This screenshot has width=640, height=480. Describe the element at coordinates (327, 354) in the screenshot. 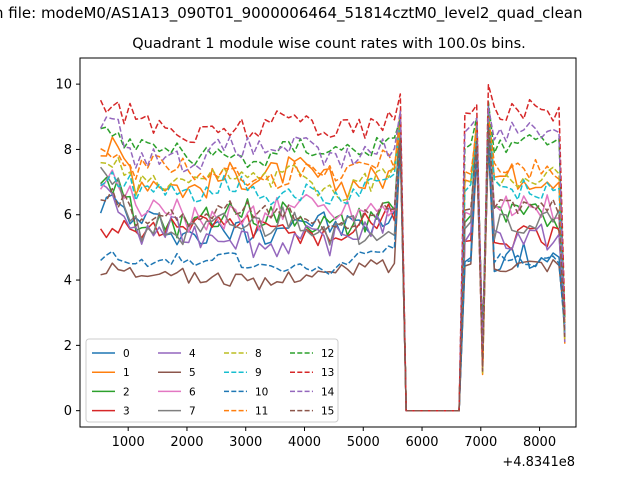

I see `legend-label-12: 12` at that location.